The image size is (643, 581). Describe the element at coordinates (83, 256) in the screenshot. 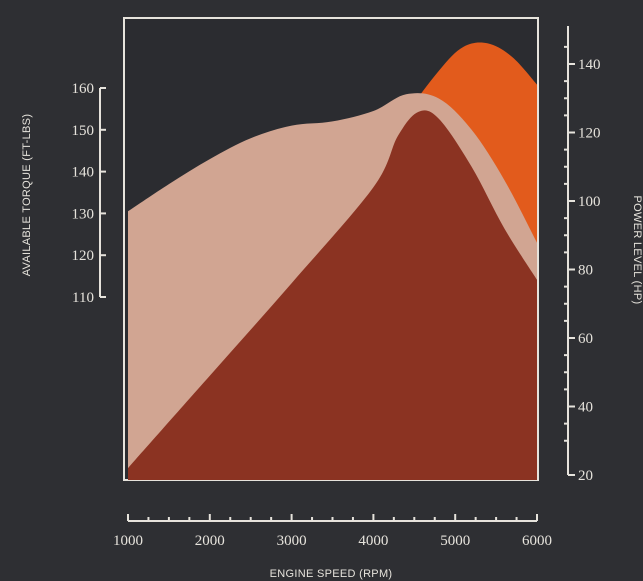

I see `y-left-tick-label-120: 120` at that location.